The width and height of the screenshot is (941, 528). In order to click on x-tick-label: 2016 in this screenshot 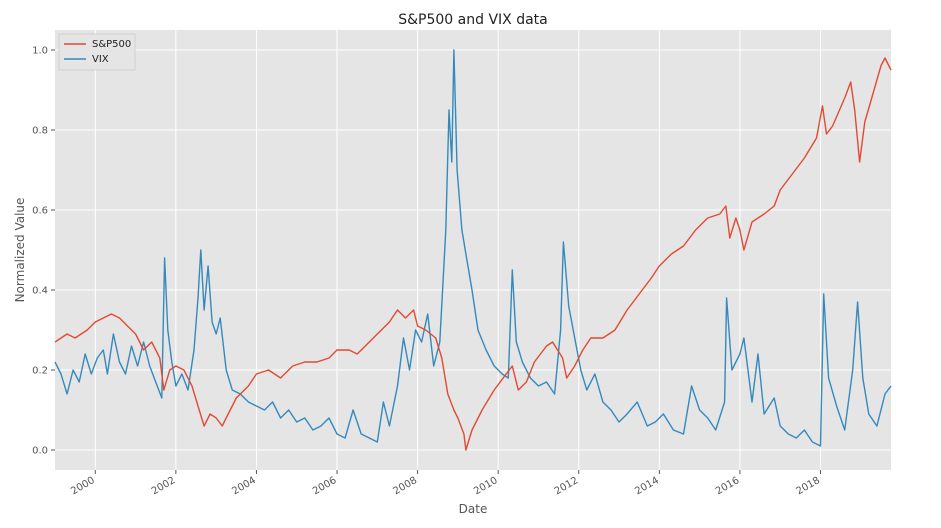, I will do `click(728, 486)`.